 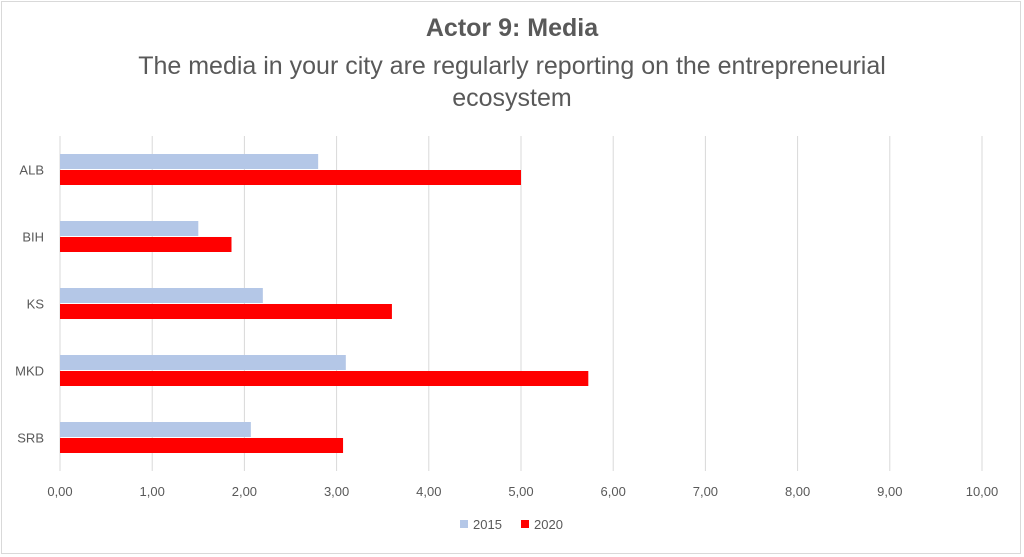 What do you see at coordinates (511, 524) in the screenshot?
I see `legend: 2015 2020` at bounding box center [511, 524].